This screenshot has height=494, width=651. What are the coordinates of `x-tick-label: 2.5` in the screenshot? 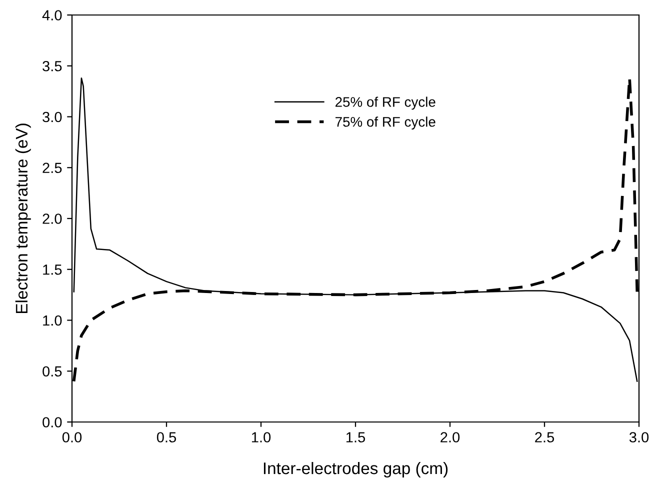 It's located at (544, 437).